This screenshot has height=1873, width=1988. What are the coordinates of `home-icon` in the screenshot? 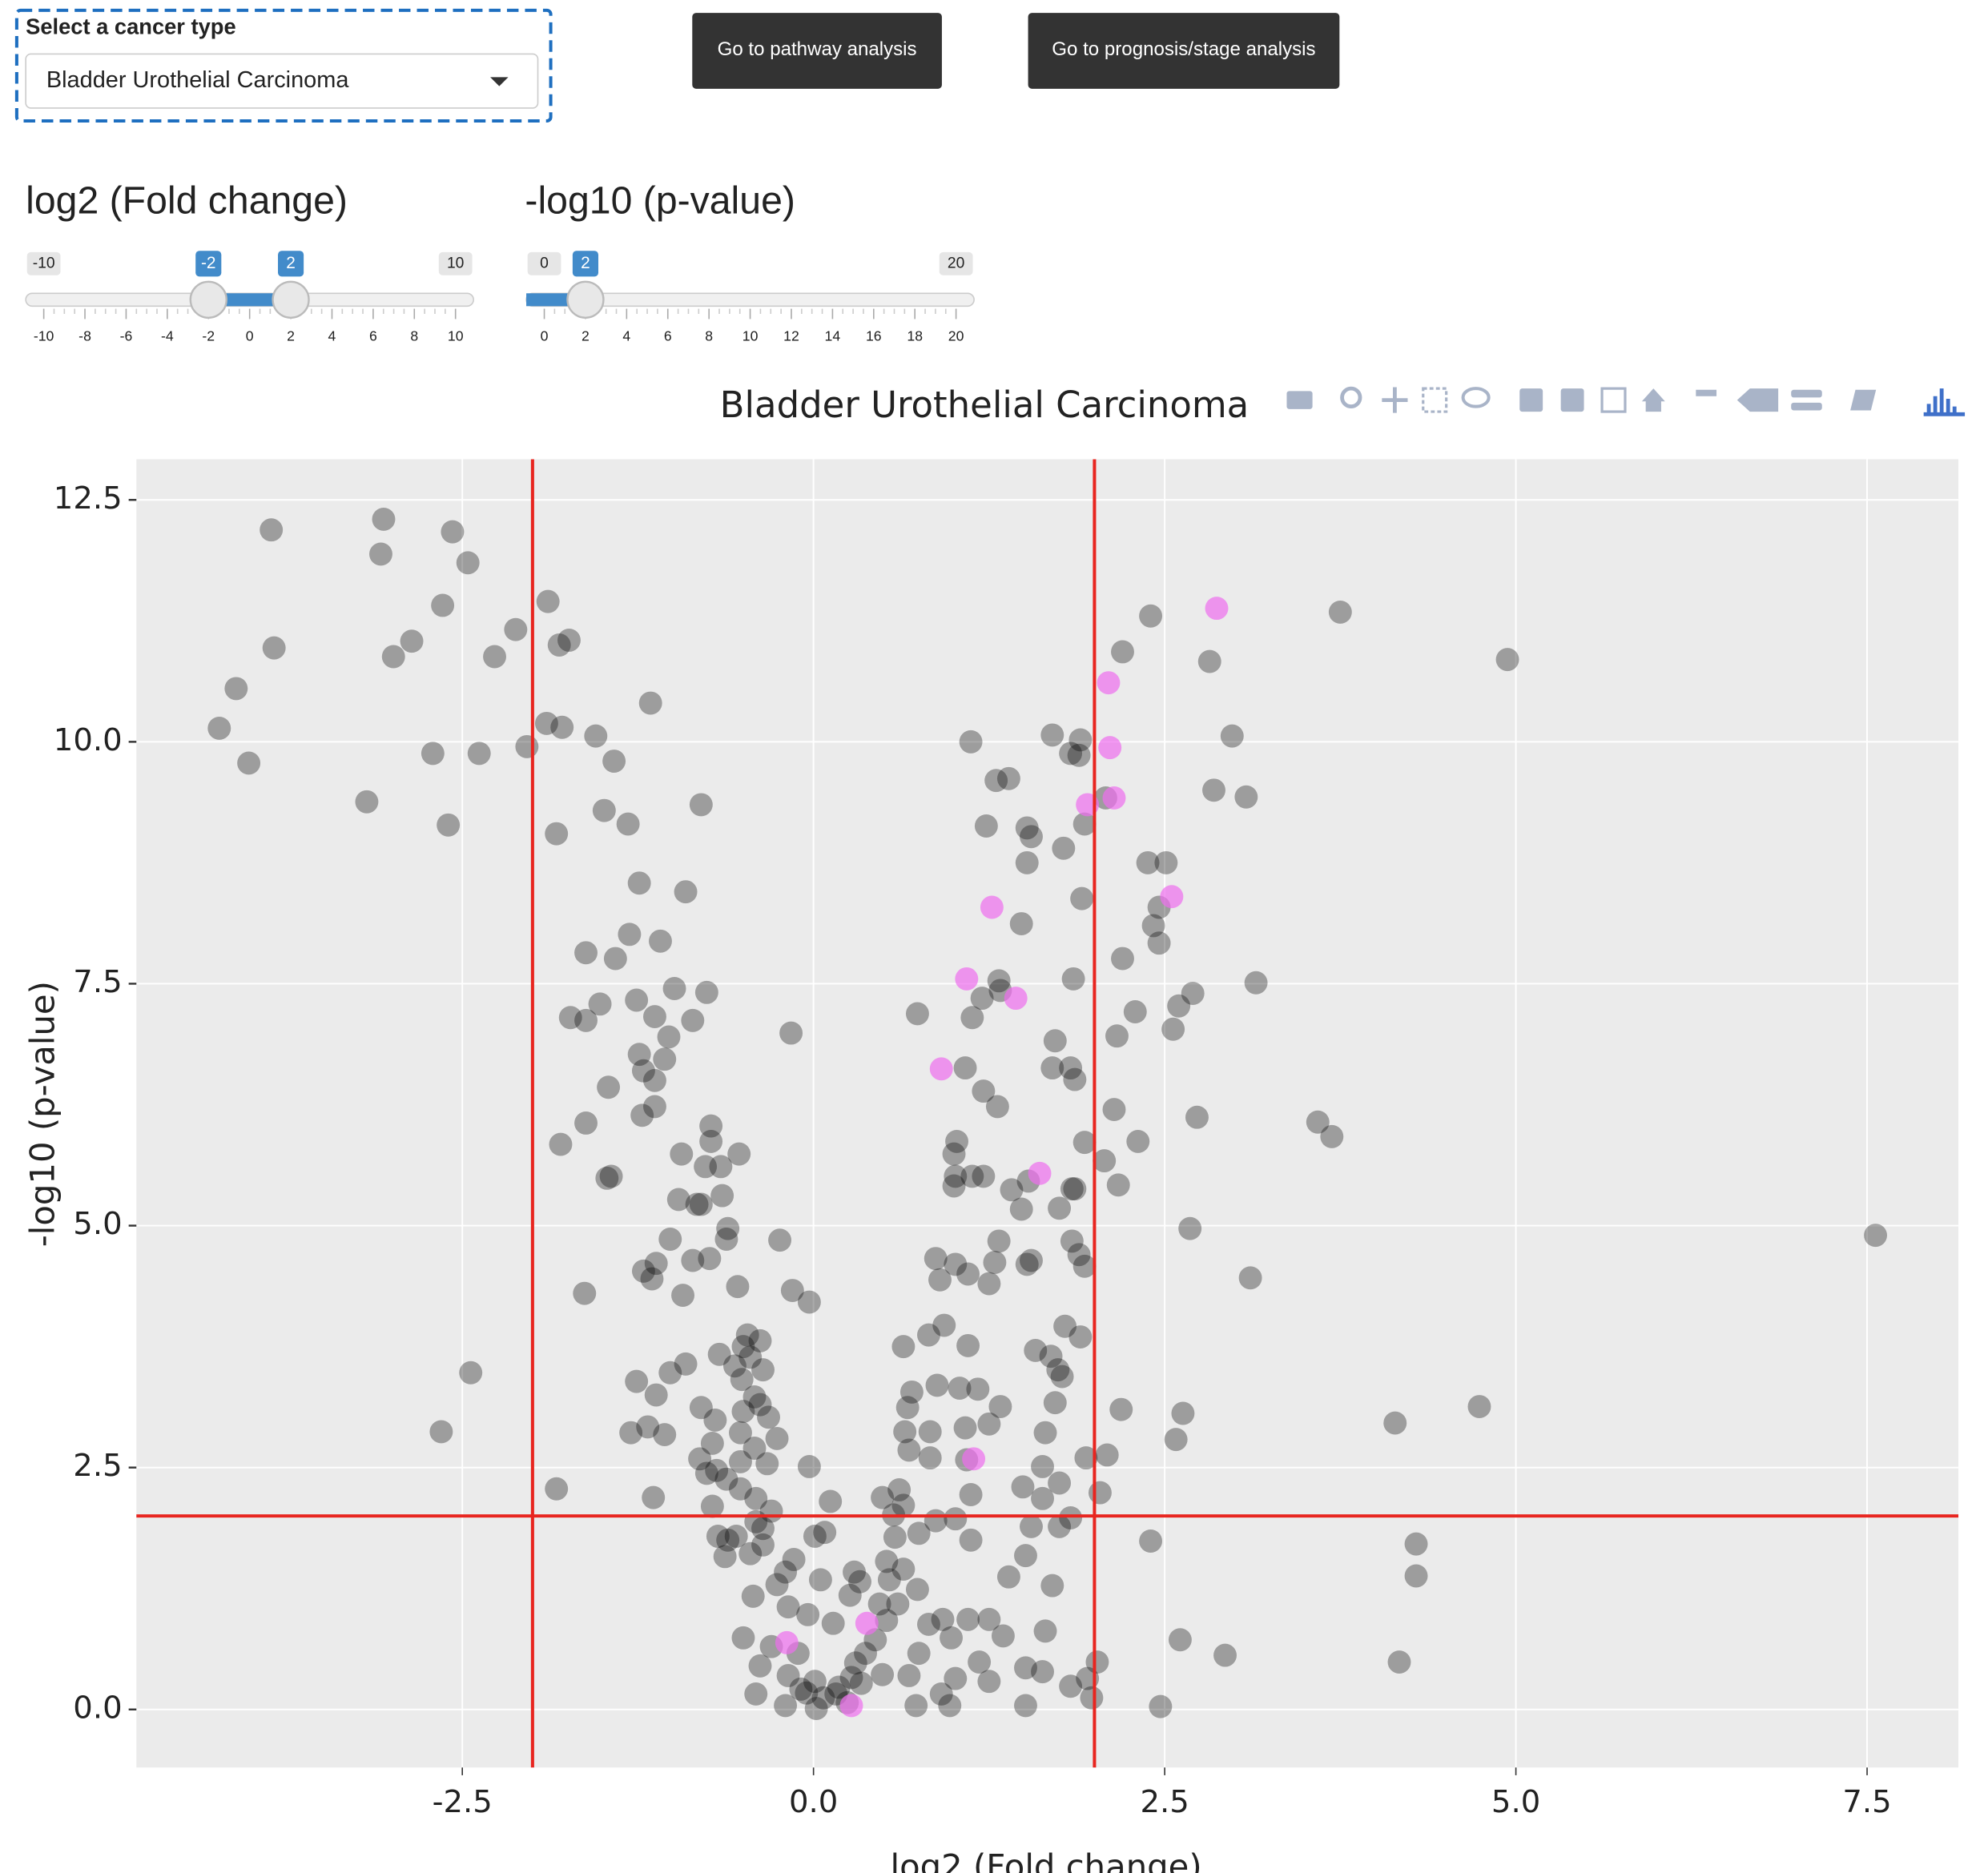 It's located at (1653, 400).